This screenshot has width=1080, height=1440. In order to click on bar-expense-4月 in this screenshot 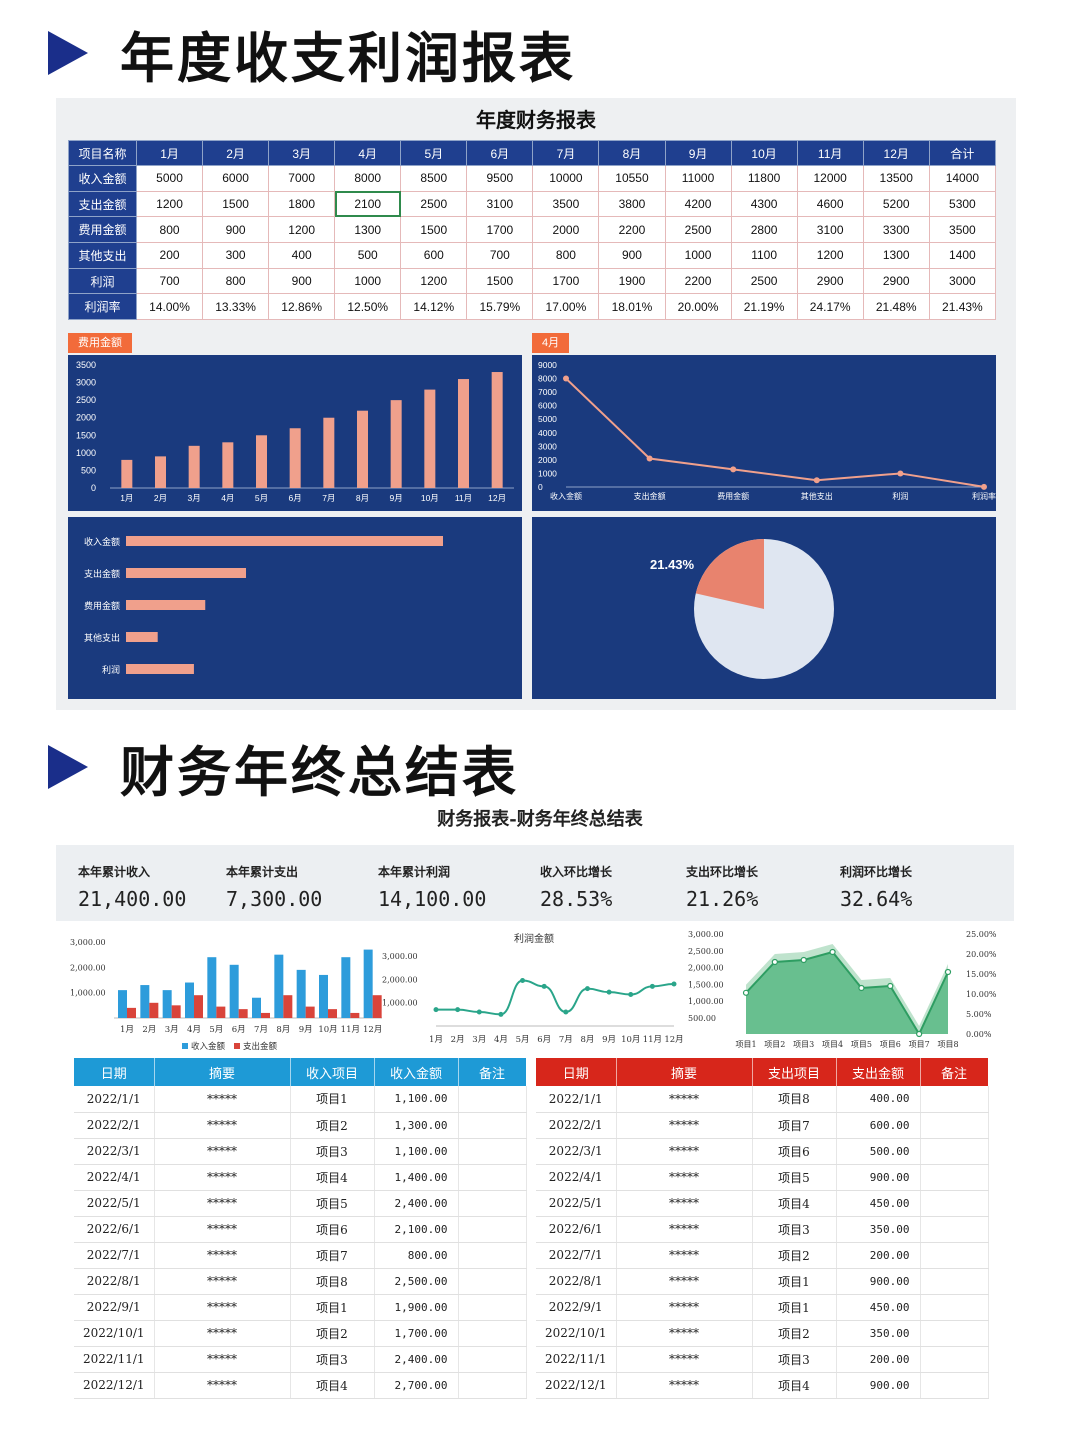, I will do `click(198, 1006)`.